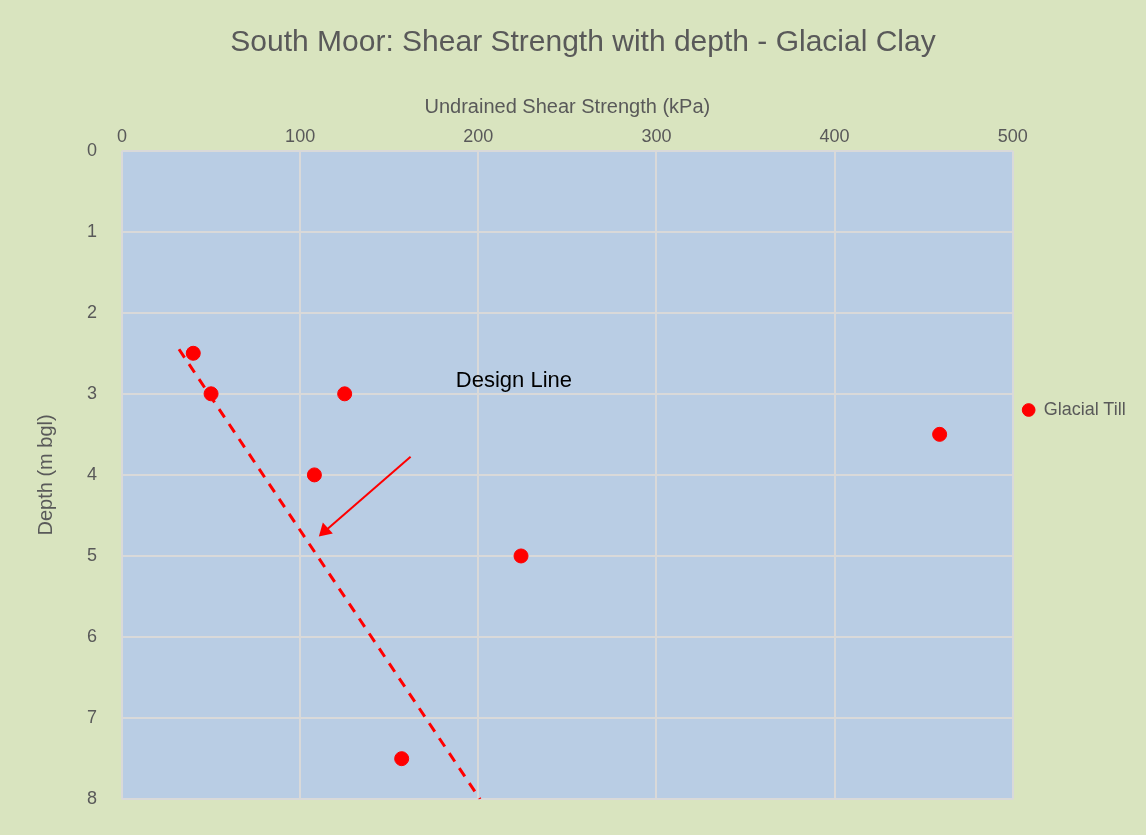  I want to click on y-tick-label: 0, so click(92, 149).